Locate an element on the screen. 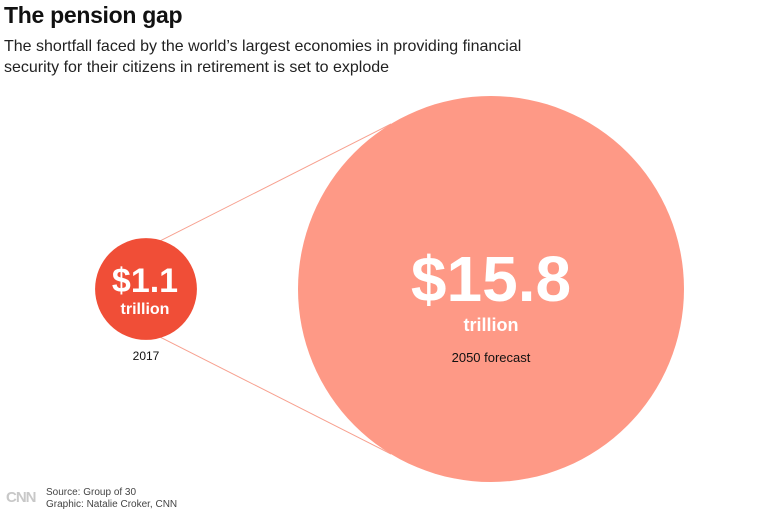  connector-line-top is located at coordinates (268, 186).